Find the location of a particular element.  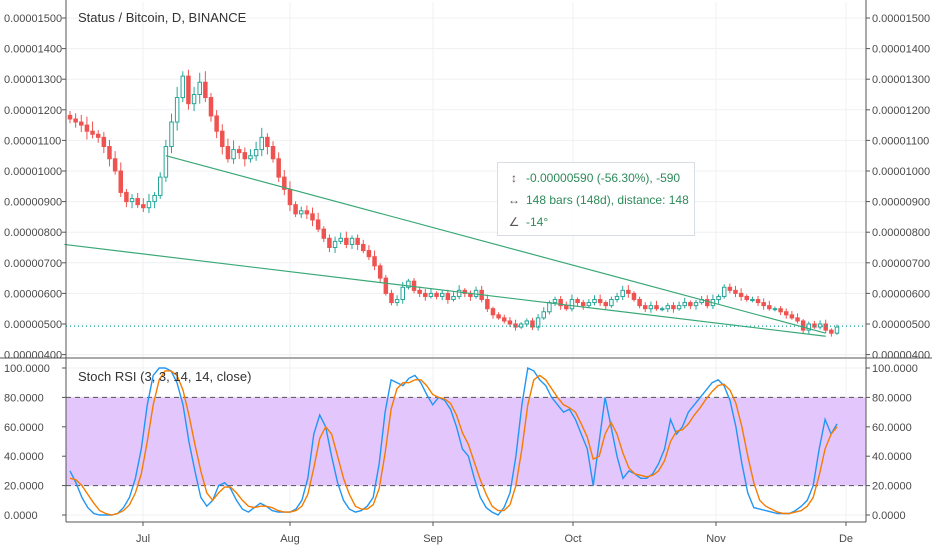

axis-tick-label: 80.0000 is located at coordinates (24, 398).